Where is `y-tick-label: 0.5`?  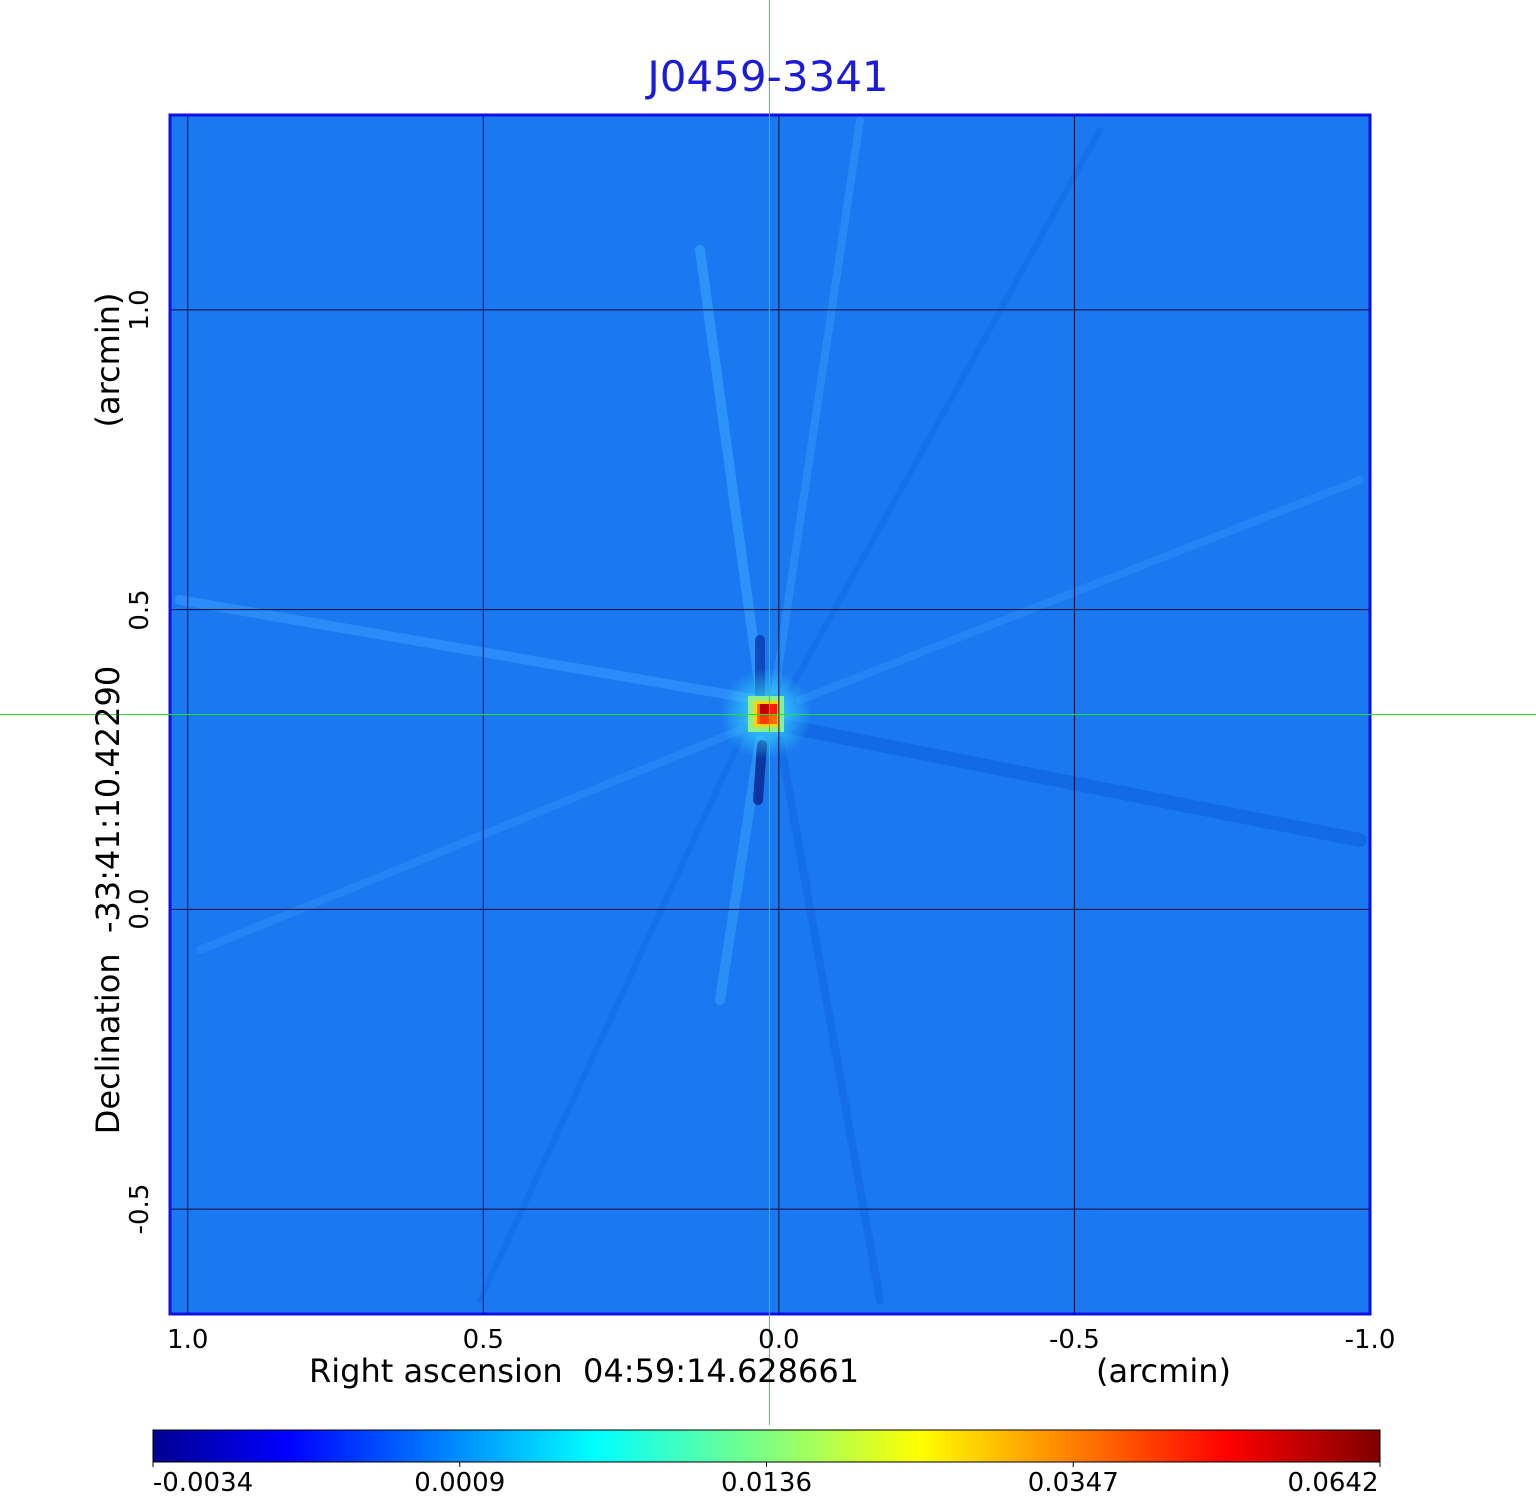
y-tick-label: 0.5 is located at coordinates (140, 609).